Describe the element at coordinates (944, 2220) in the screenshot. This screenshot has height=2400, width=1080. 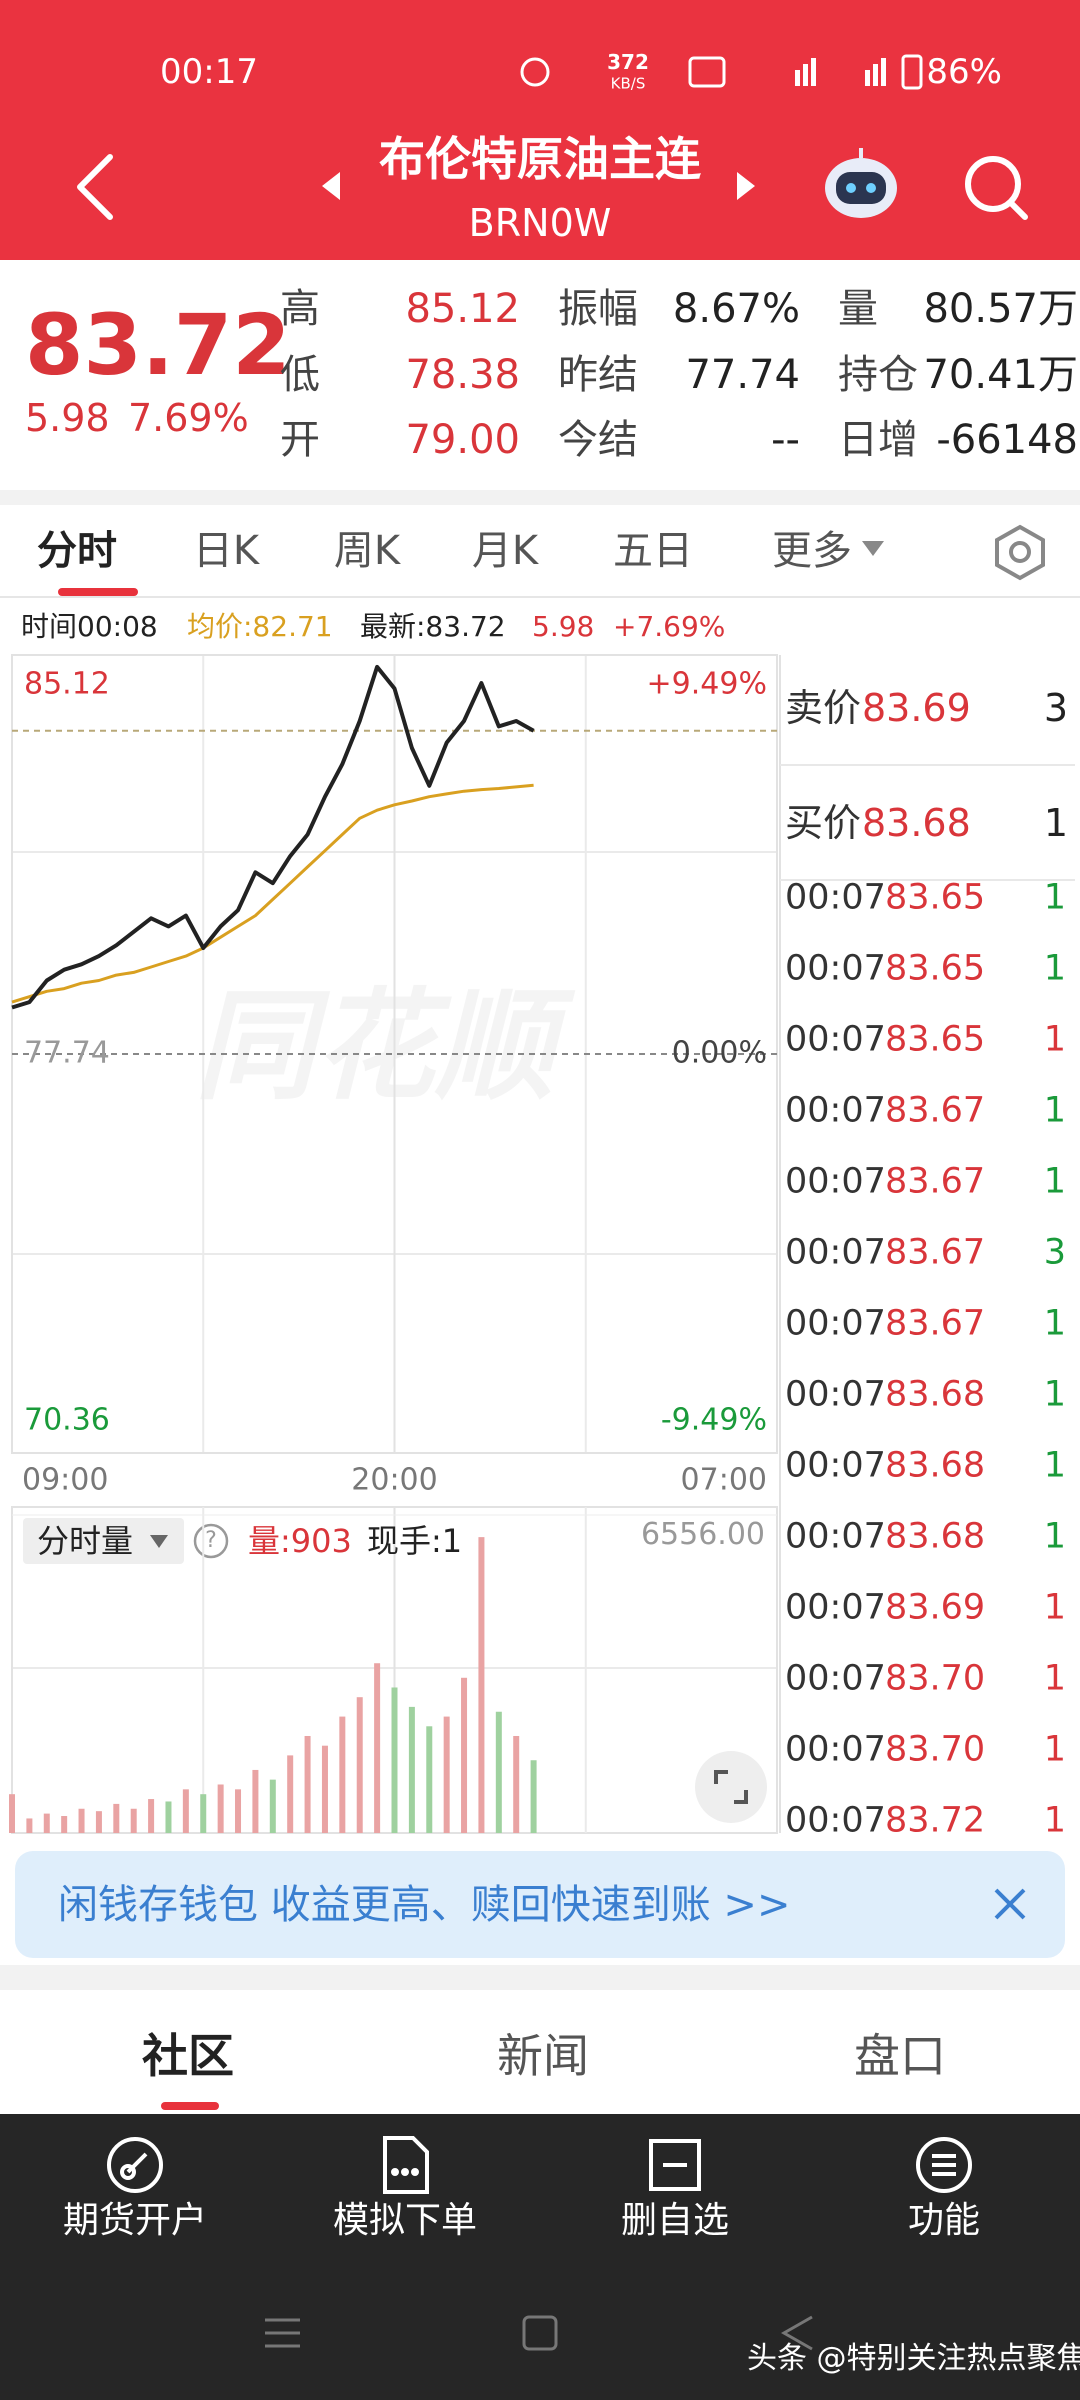
I see `nav-label: 功能` at that location.